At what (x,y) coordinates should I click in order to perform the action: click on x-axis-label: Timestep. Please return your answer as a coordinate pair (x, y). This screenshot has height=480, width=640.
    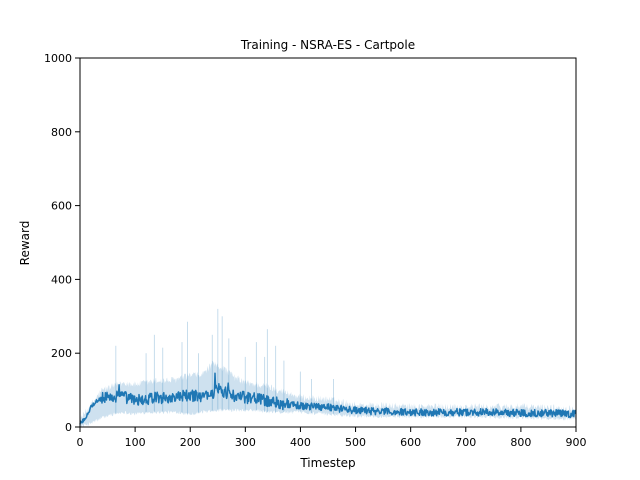
    Looking at the image, I should click on (327, 463).